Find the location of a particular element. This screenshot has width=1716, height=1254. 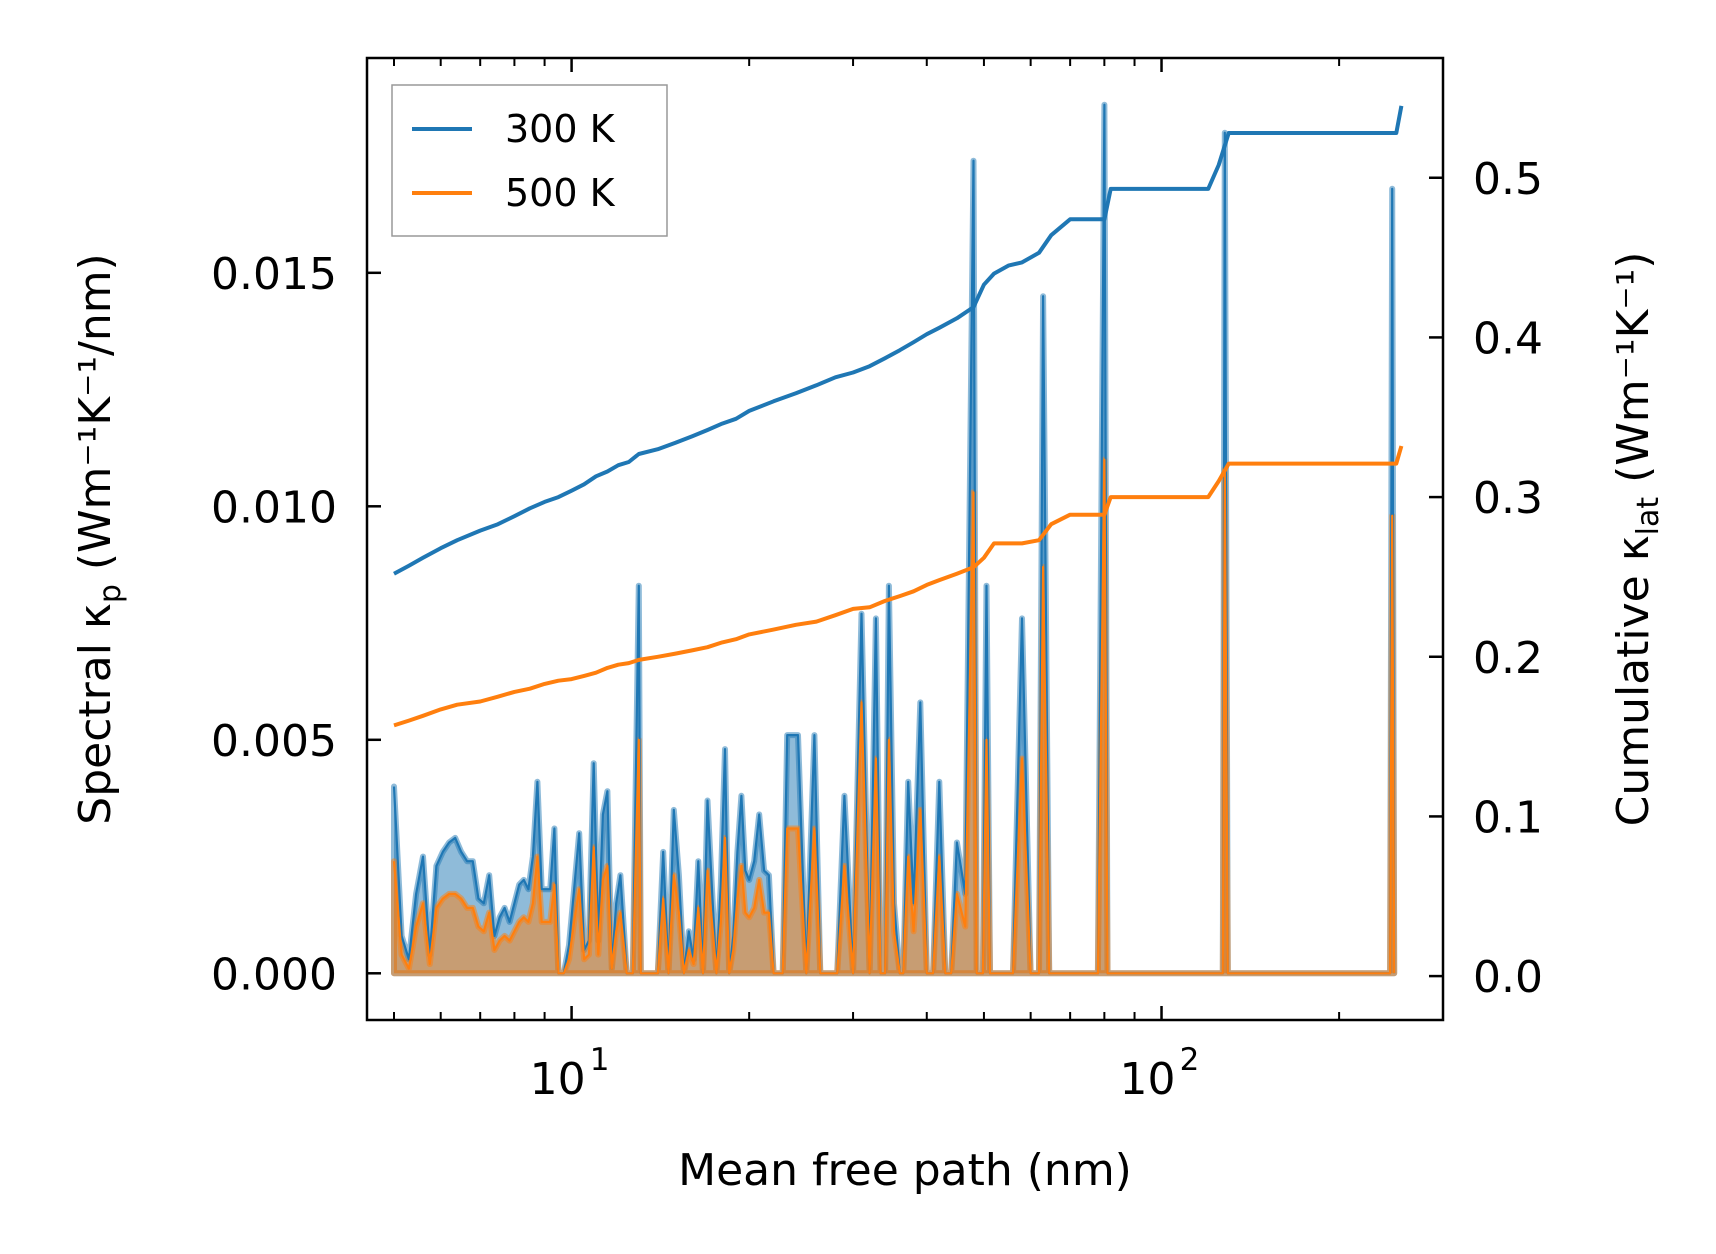

legend-box is located at coordinates (529, 160).